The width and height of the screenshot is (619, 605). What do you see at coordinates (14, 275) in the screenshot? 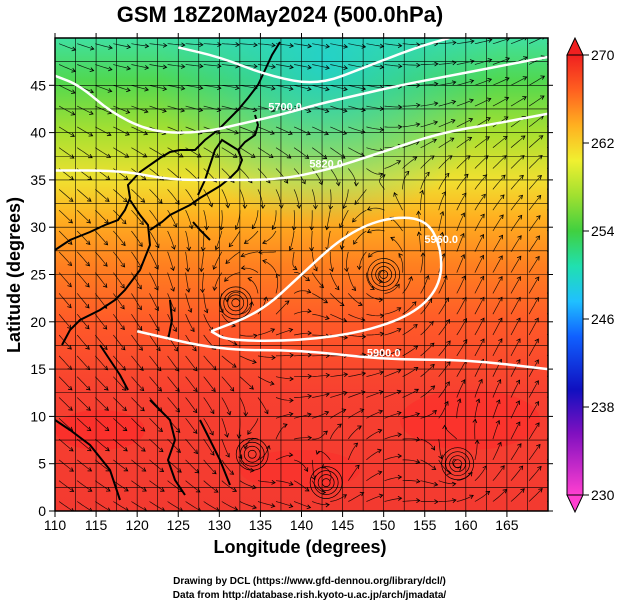
I see `y-axis-label: Latitude (degrees)` at bounding box center [14, 275].